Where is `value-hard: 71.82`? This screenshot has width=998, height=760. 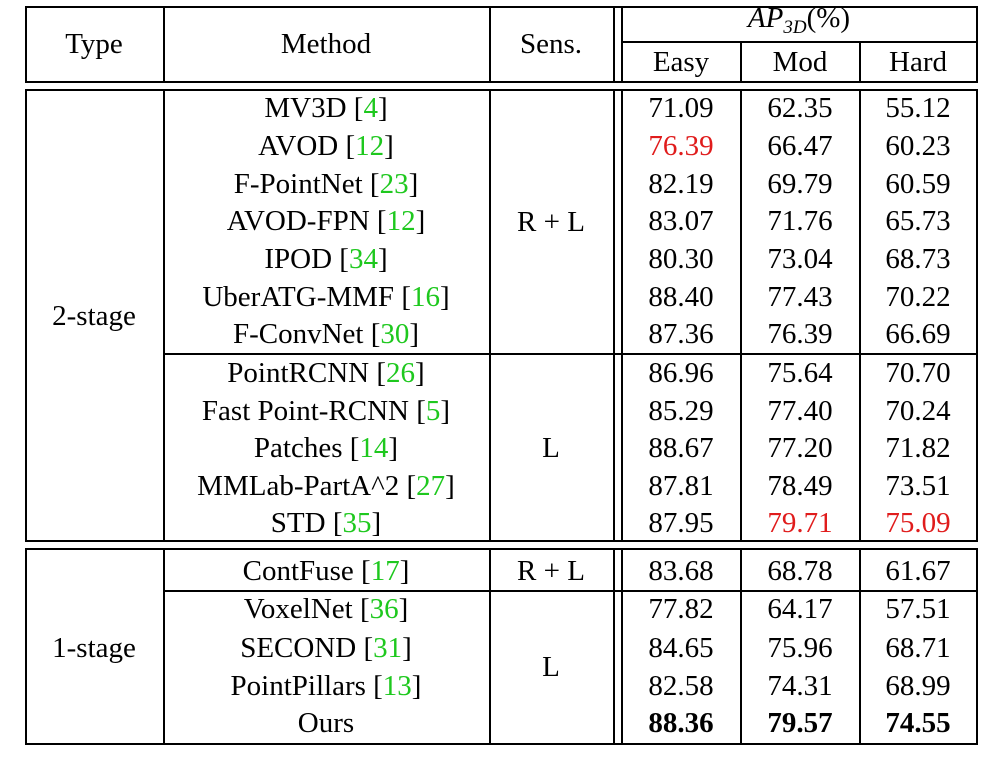
value-hard: 71.82 is located at coordinates (918, 448).